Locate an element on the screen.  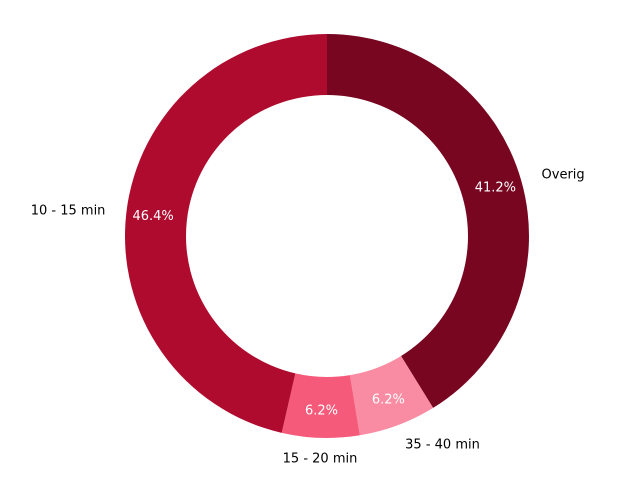
category-label-35-40-min: 35 - 40 min is located at coordinates (442, 444).